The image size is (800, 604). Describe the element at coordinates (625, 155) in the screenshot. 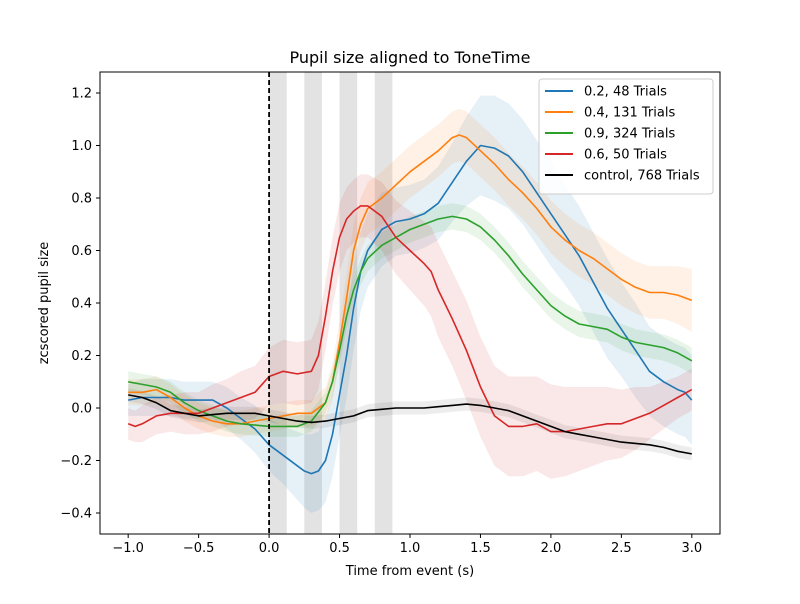

I see `legend-label-3: 0.6, 50 Trials` at that location.